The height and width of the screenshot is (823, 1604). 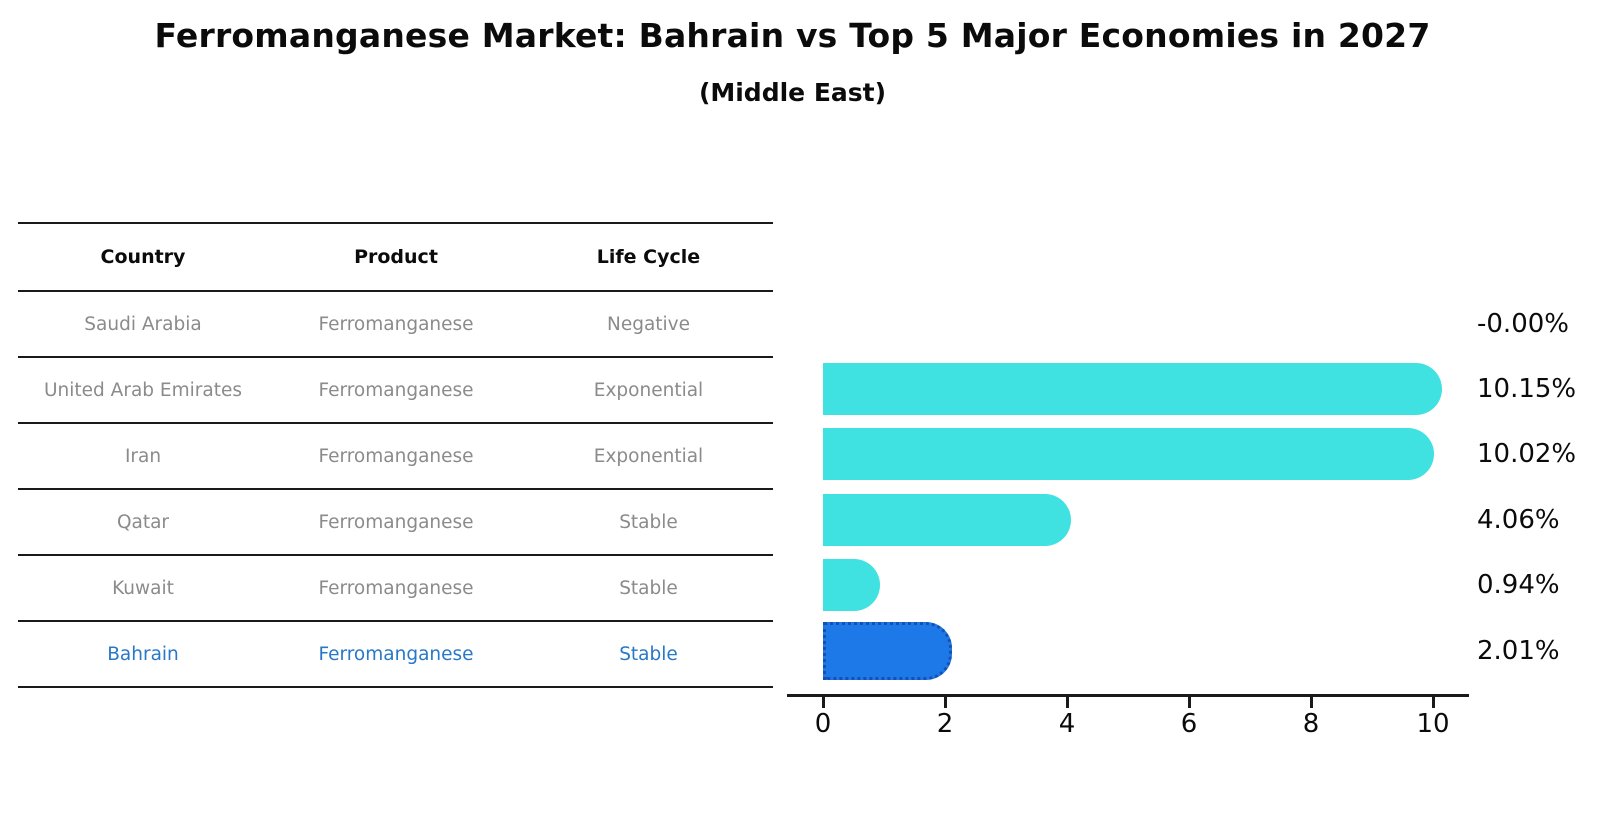 I want to click on cell-country: United Arab Emirates, so click(x=143, y=390).